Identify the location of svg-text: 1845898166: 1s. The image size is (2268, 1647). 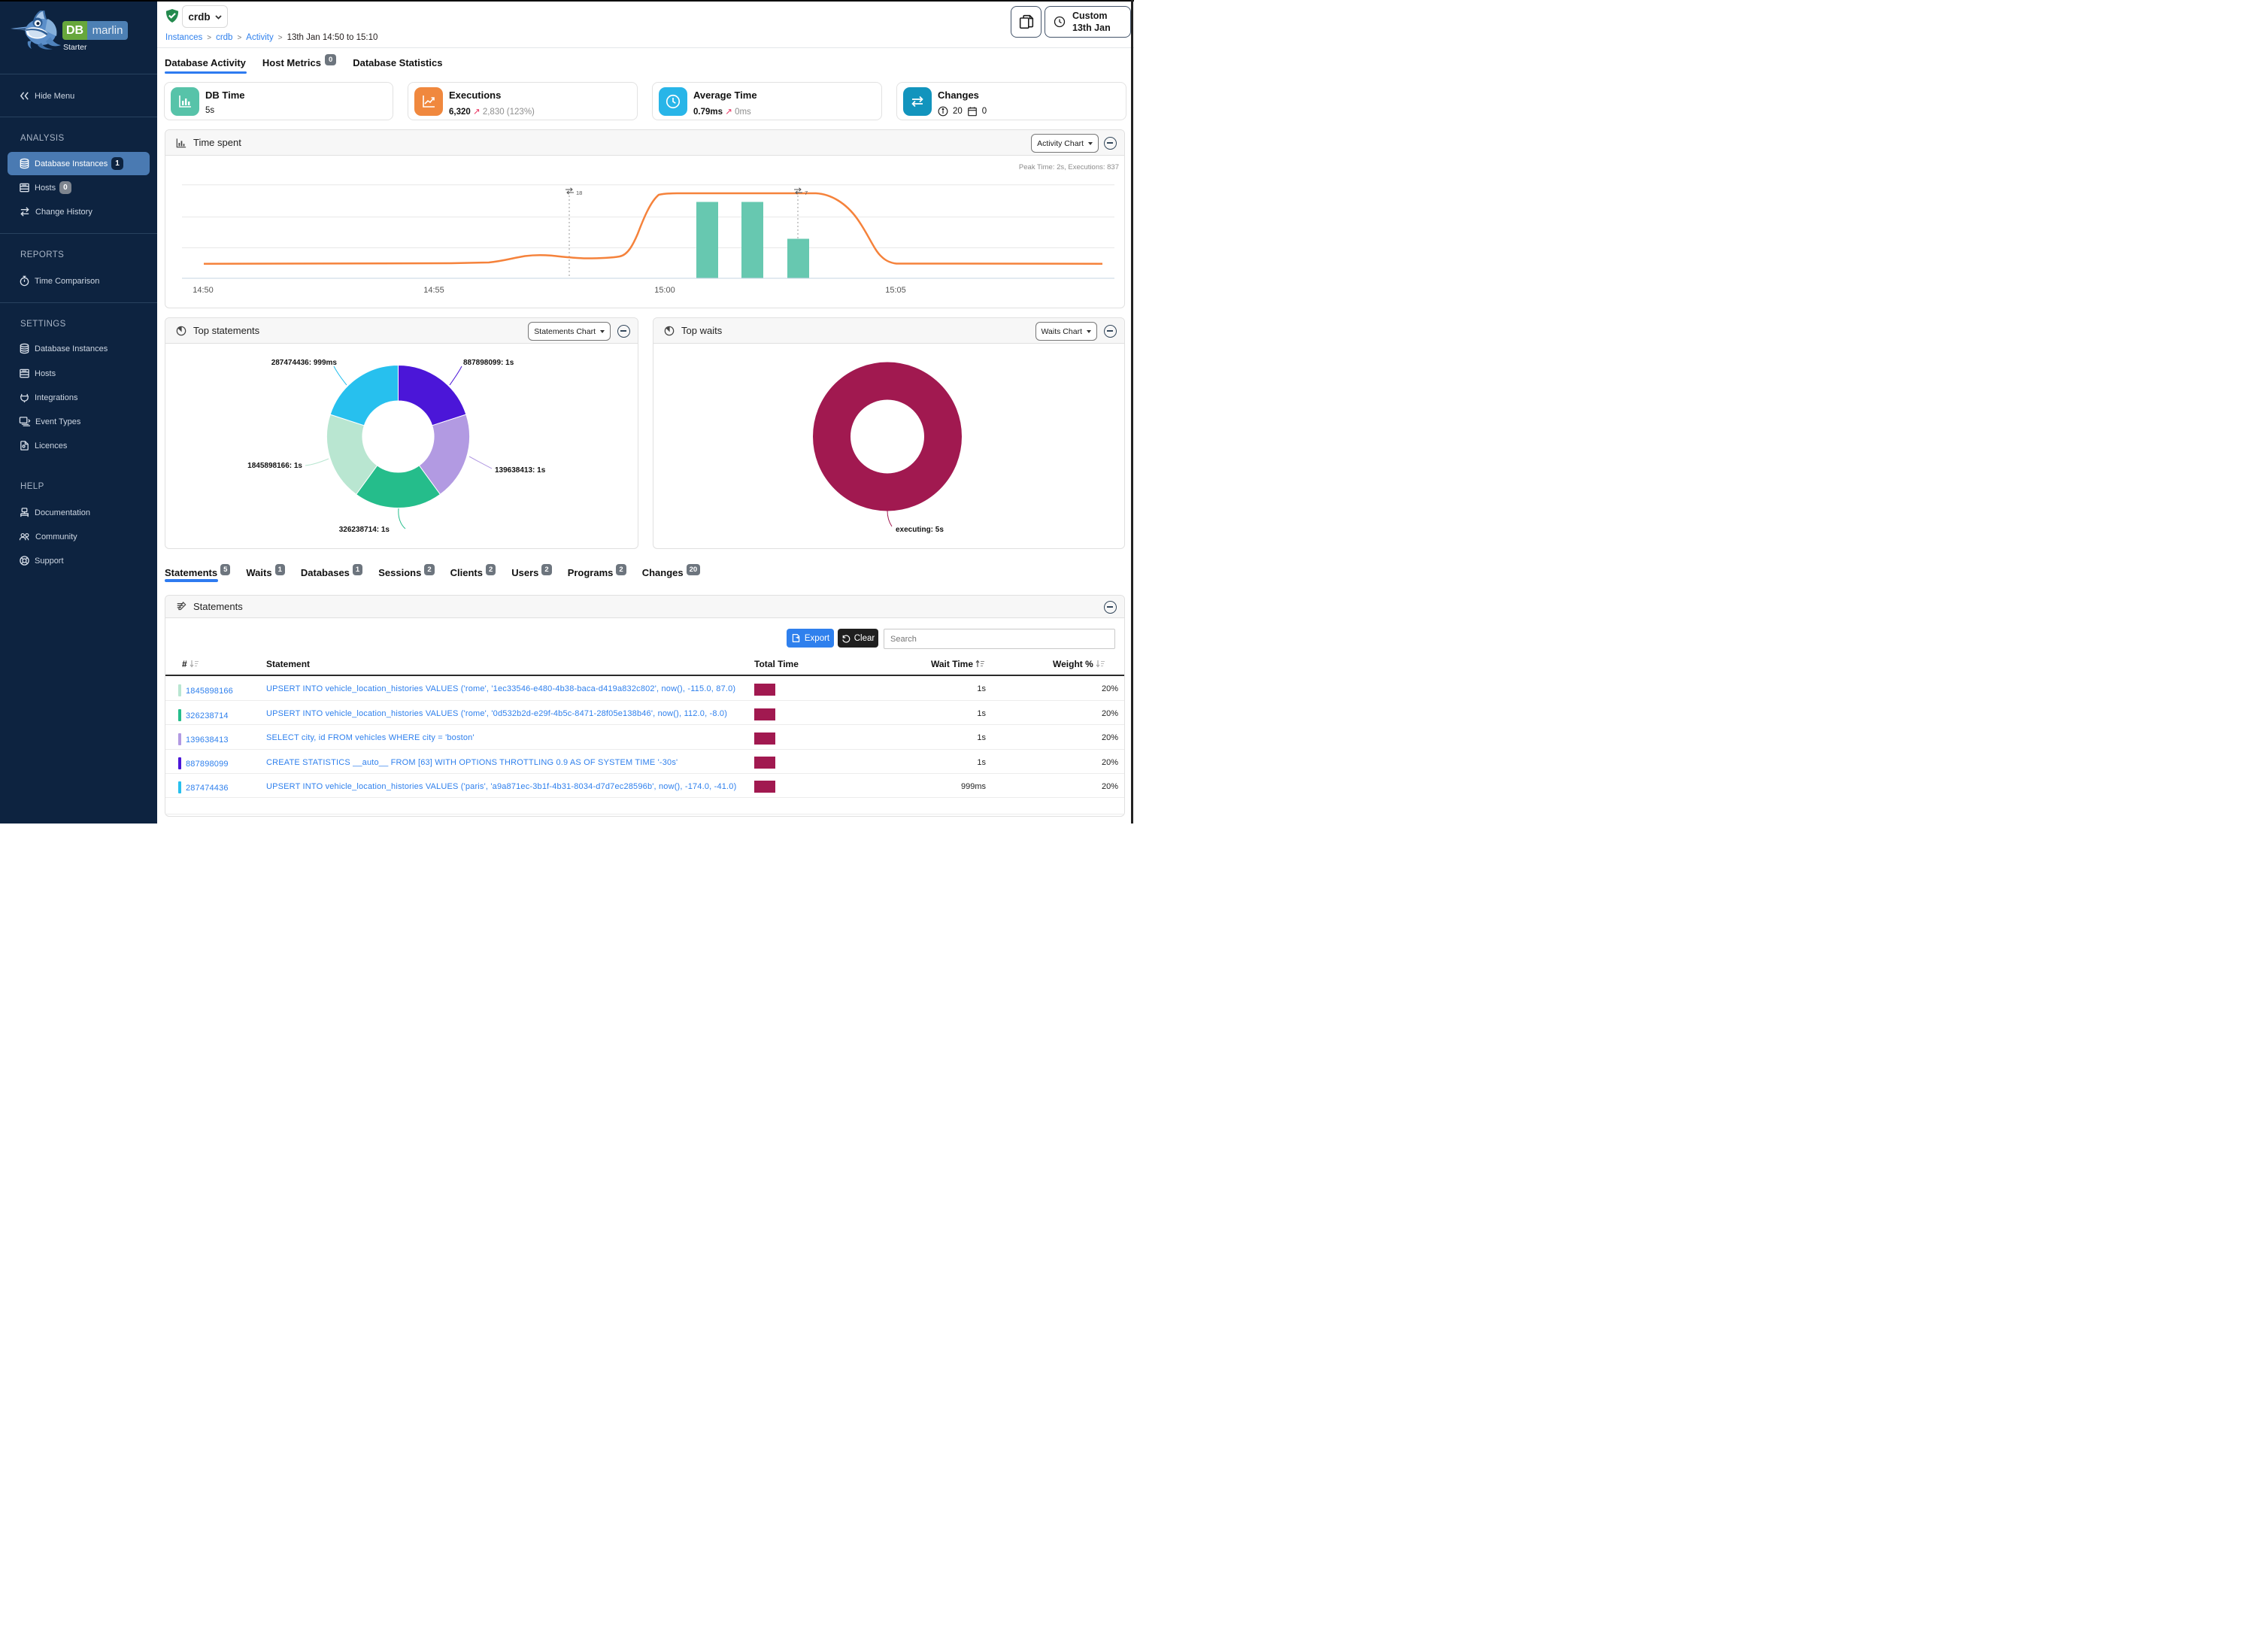
(274, 466).